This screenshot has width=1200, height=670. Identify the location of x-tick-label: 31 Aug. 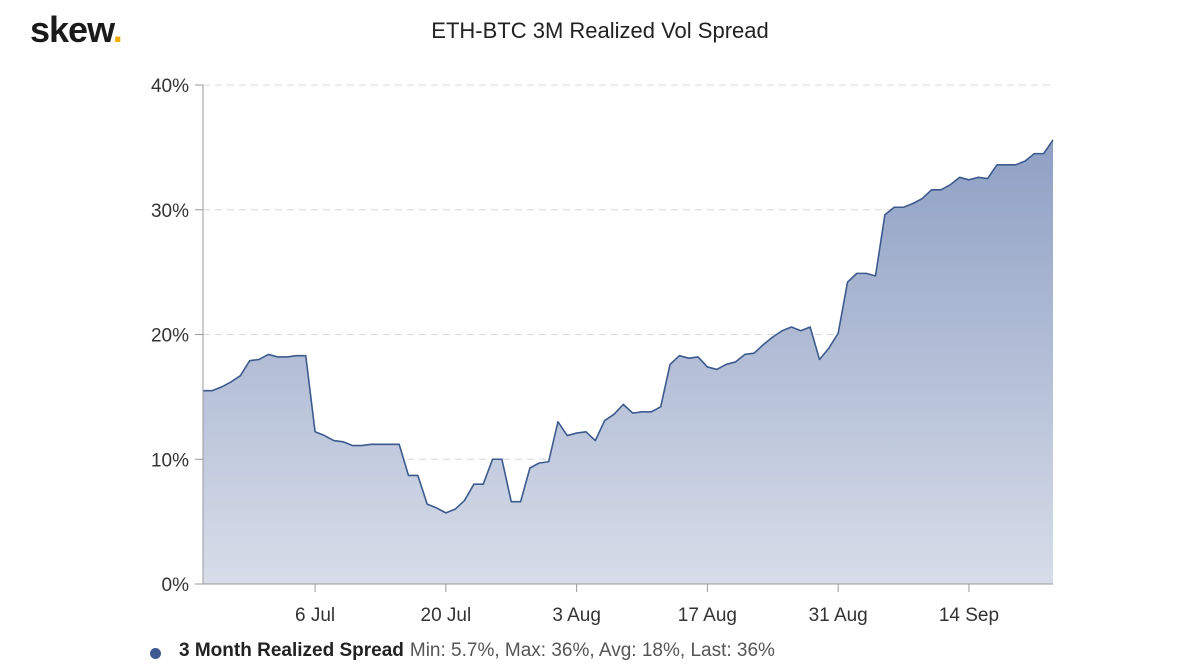
(838, 615).